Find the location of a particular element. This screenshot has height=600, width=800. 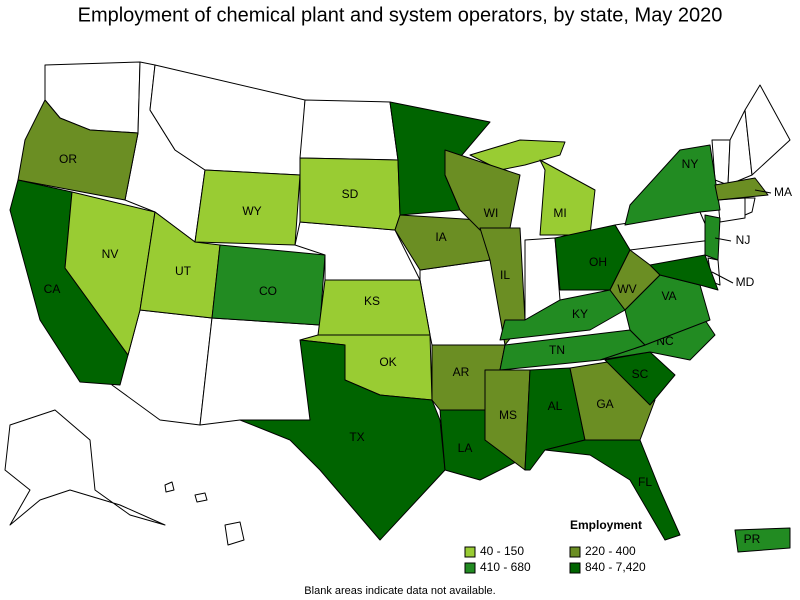

state-label: CA is located at coordinates (52, 289).